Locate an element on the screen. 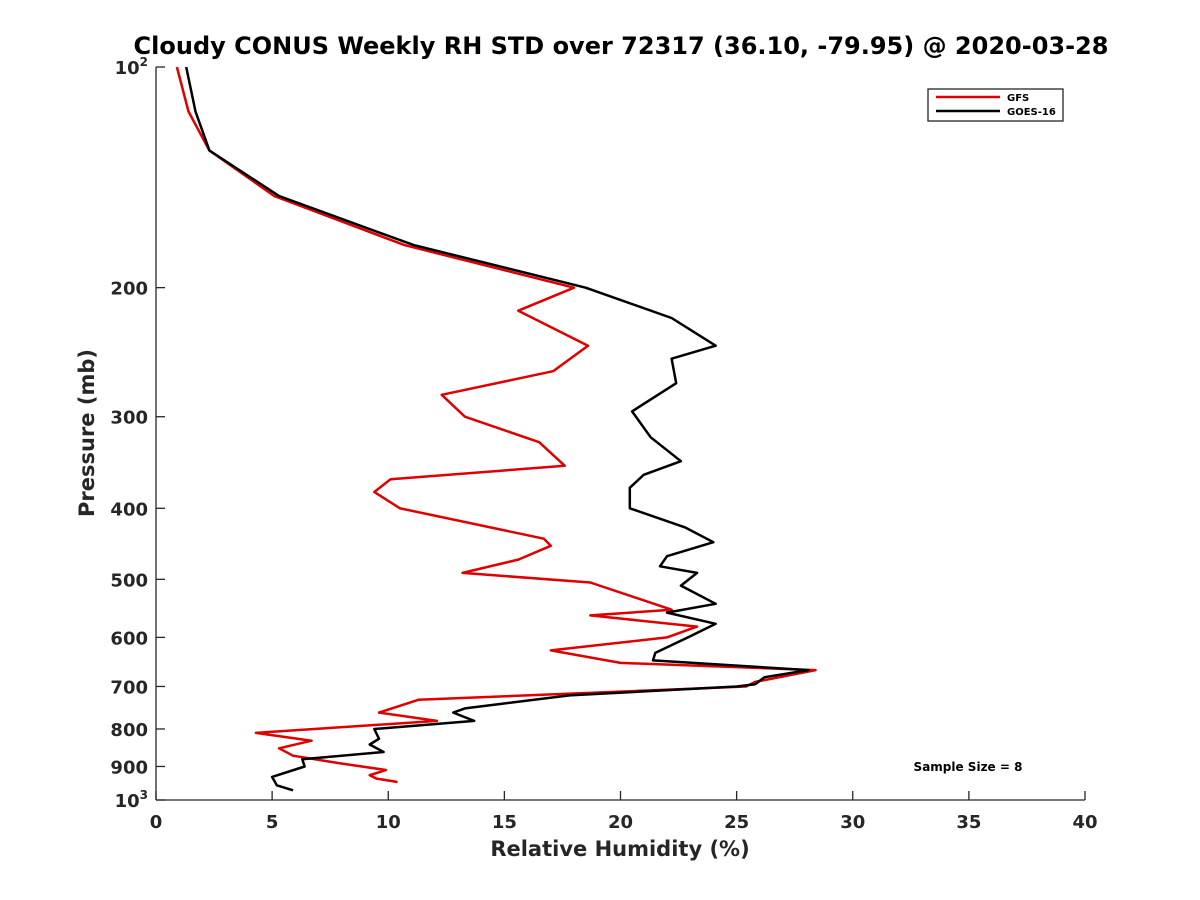 The width and height of the screenshot is (1200, 900). x-tick-label: 40 is located at coordinates (1084, 822).